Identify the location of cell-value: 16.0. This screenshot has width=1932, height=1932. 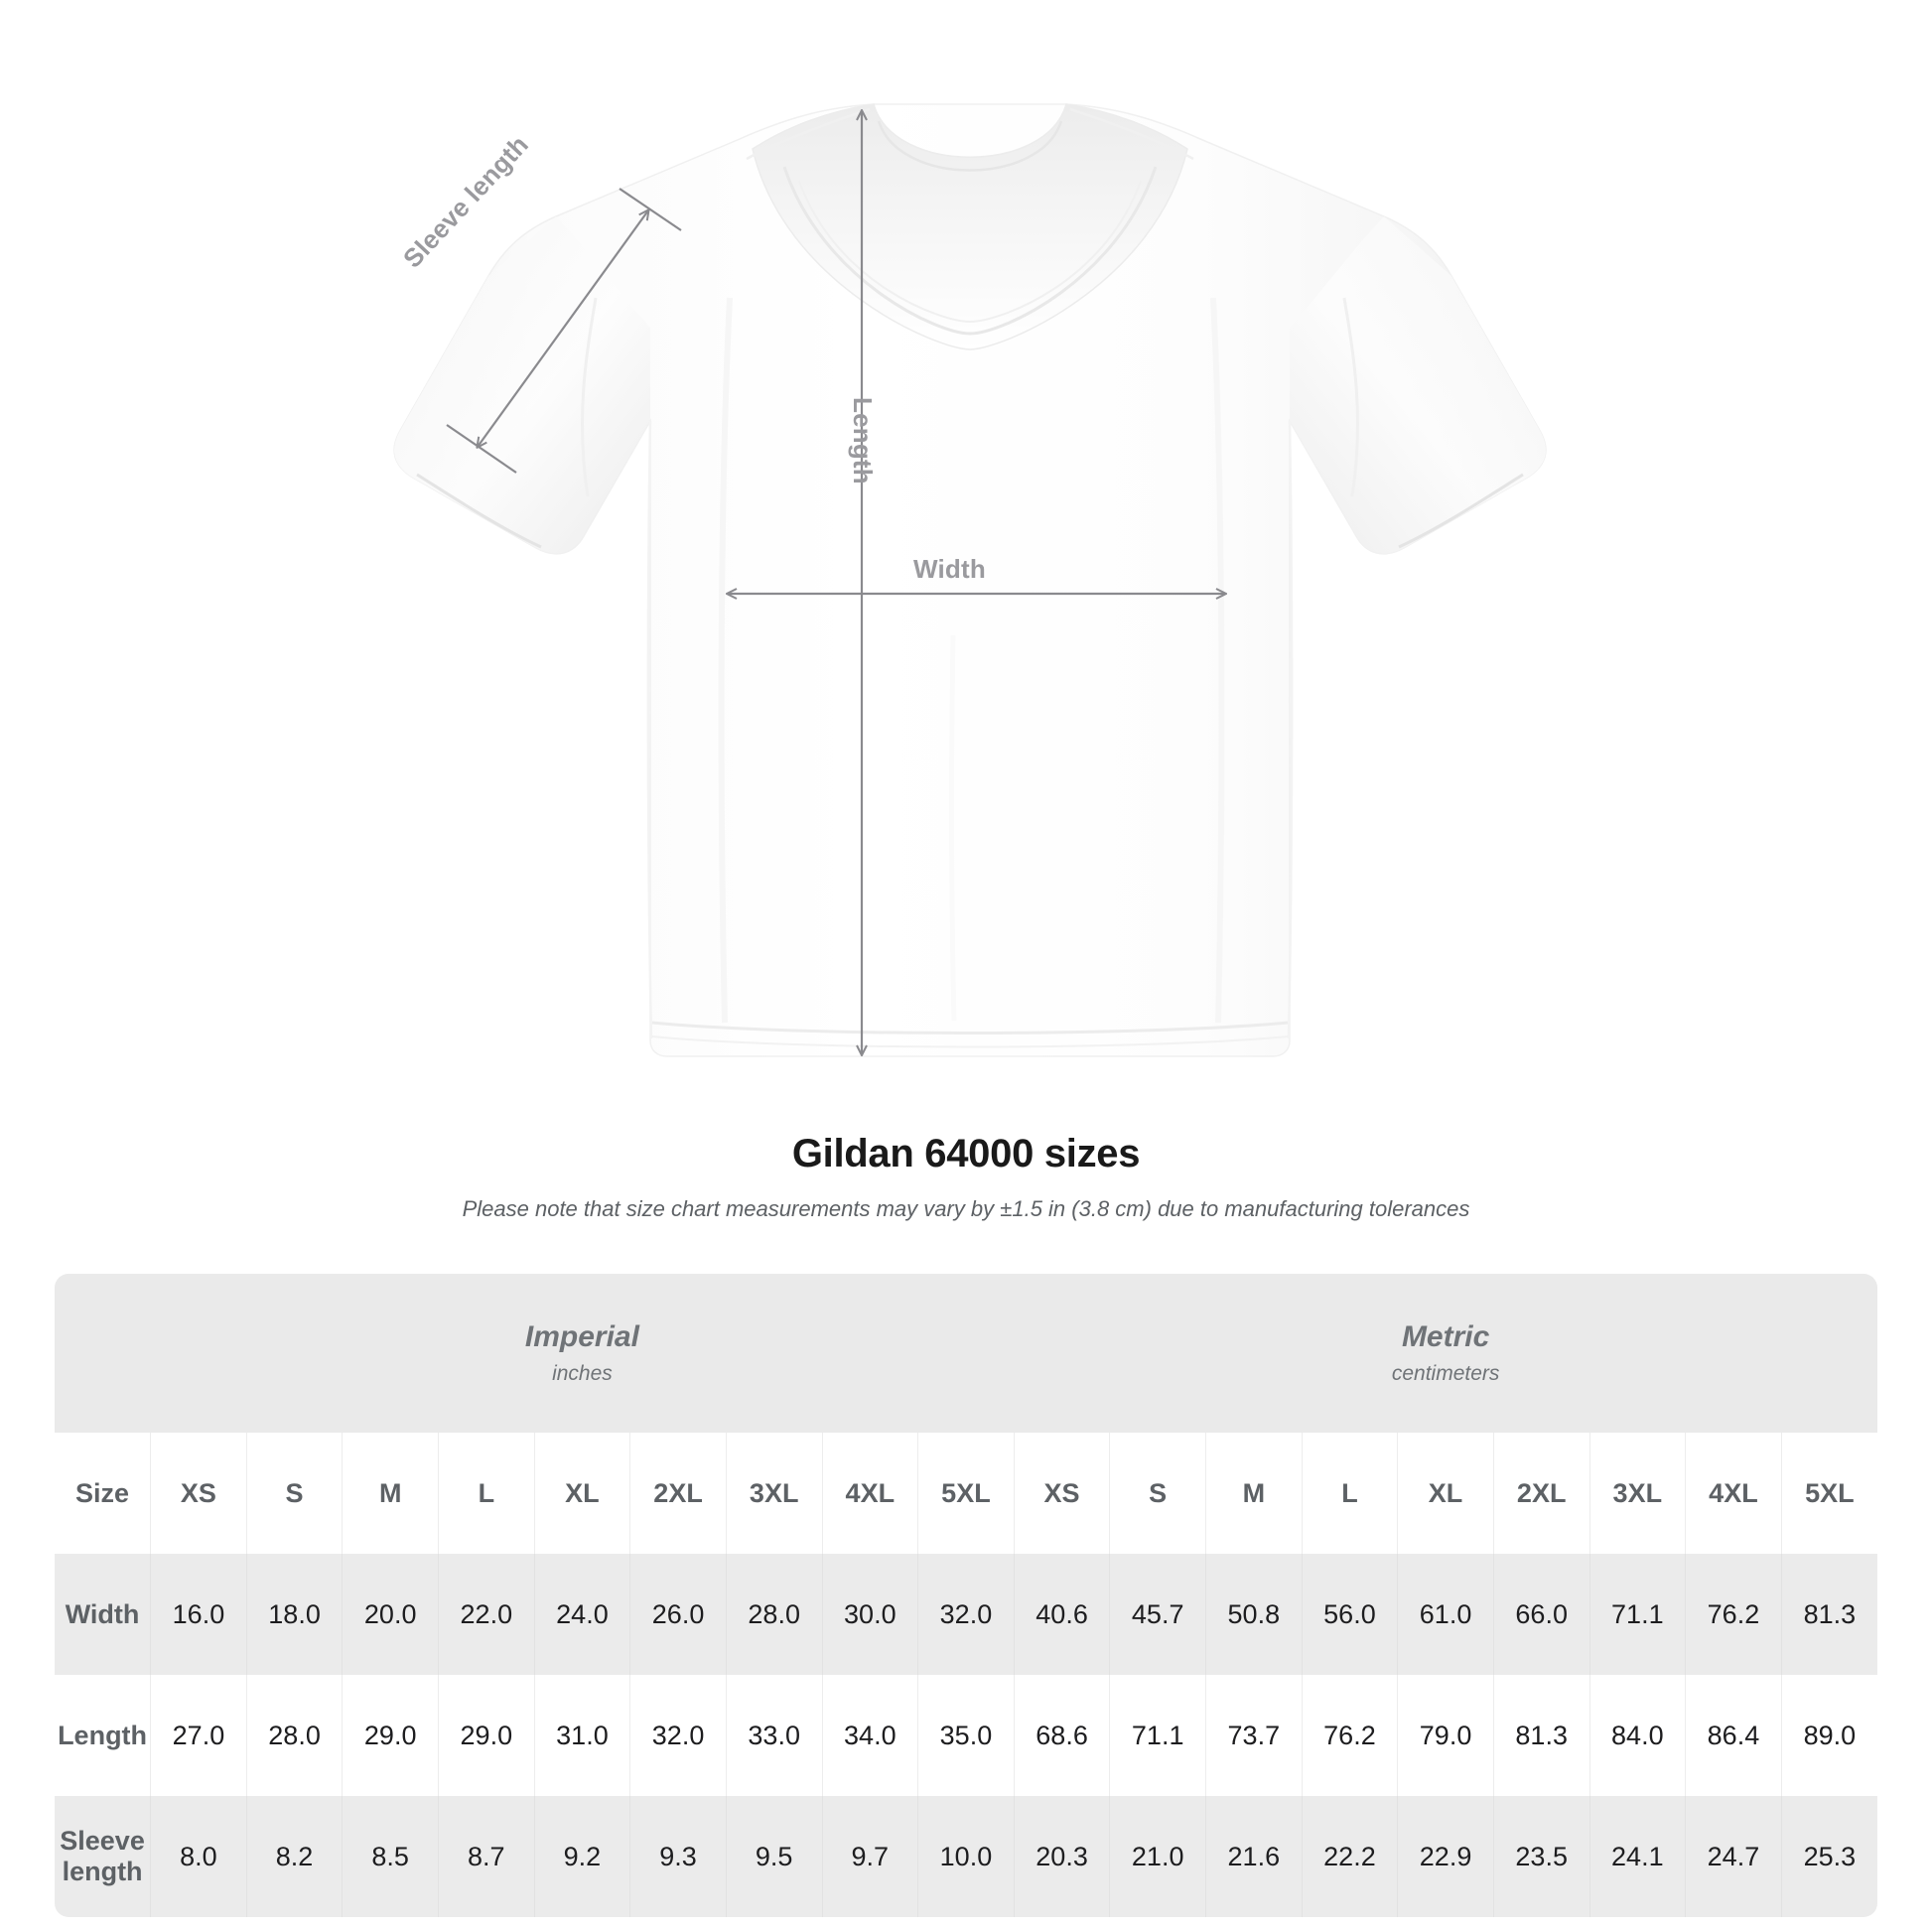
(199, 1613).